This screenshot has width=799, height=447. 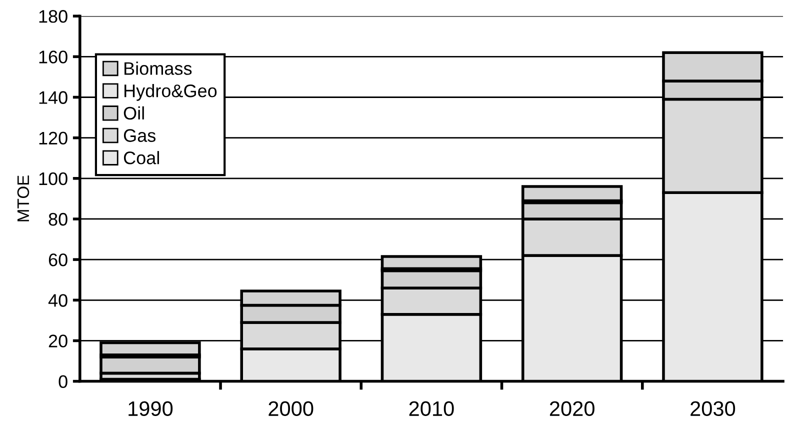 What do you see at coordinates (58, 300) in the screenshot?
I see `y-tick-label: 40` at bounding box center [58, 300].